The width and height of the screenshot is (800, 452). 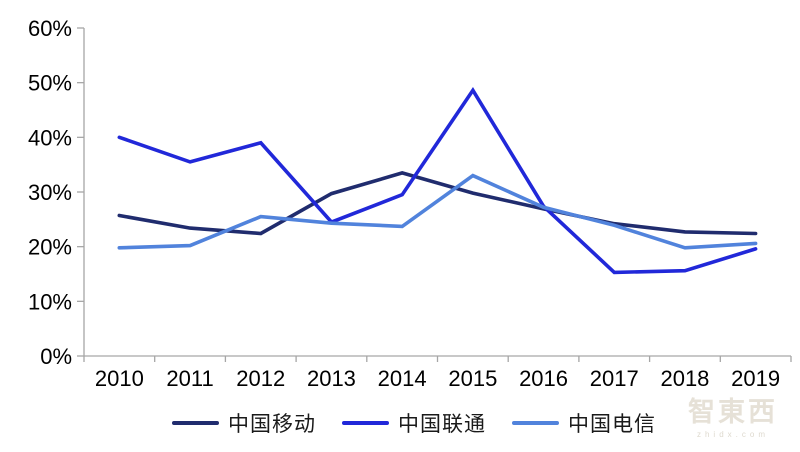 I want to click on x-tick-label: 2013, so click(x=331, y=378).